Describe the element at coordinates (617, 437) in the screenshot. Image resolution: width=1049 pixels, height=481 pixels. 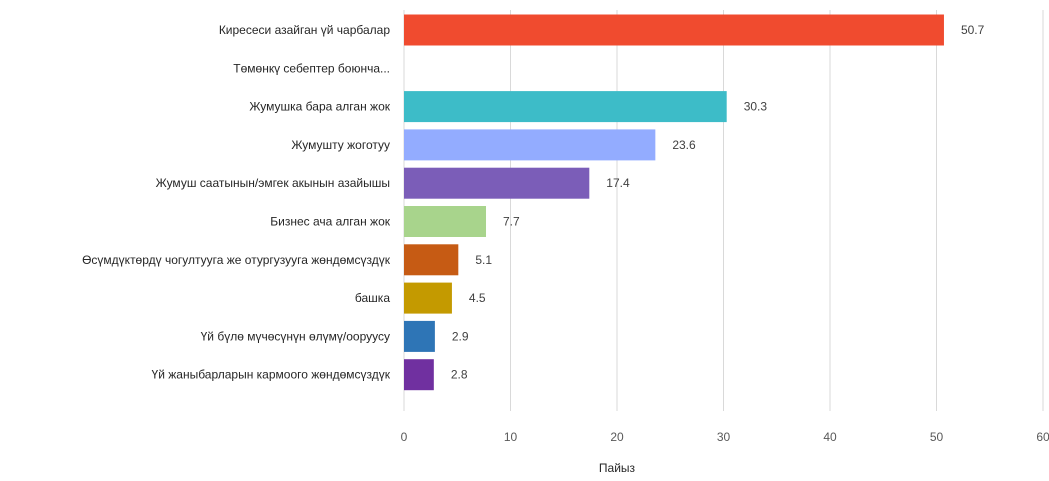
I see `x-tick-label: 20` at that location.